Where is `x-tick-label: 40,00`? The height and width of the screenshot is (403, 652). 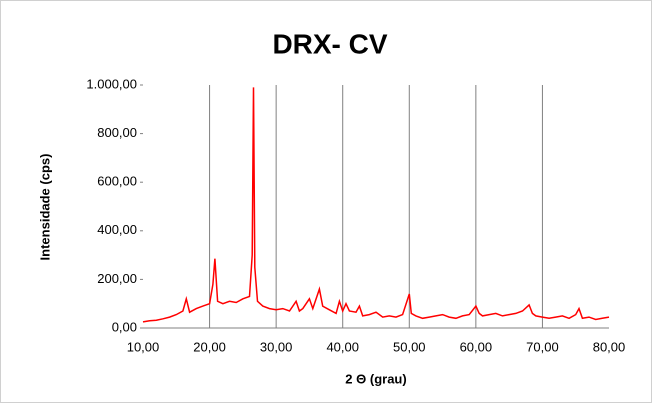
x-tick-label: 40,00 is located at coordinates (342, 346).